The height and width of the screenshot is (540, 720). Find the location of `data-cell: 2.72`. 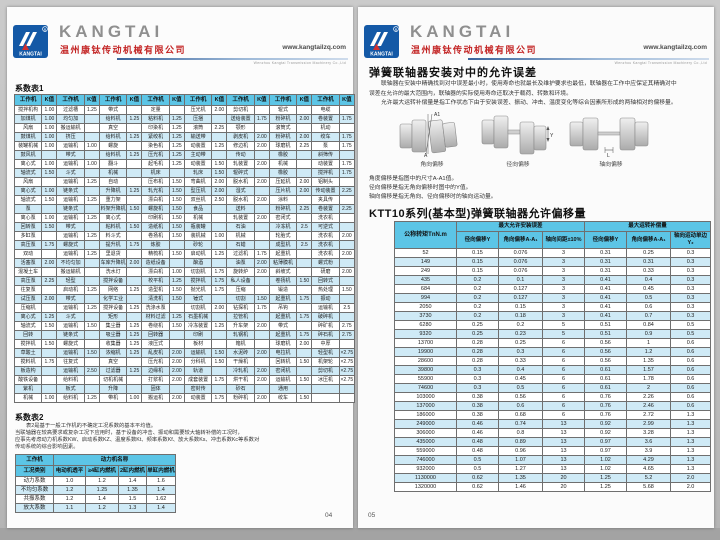

data-cell: 2.72 is located at coordinates (649, 415).